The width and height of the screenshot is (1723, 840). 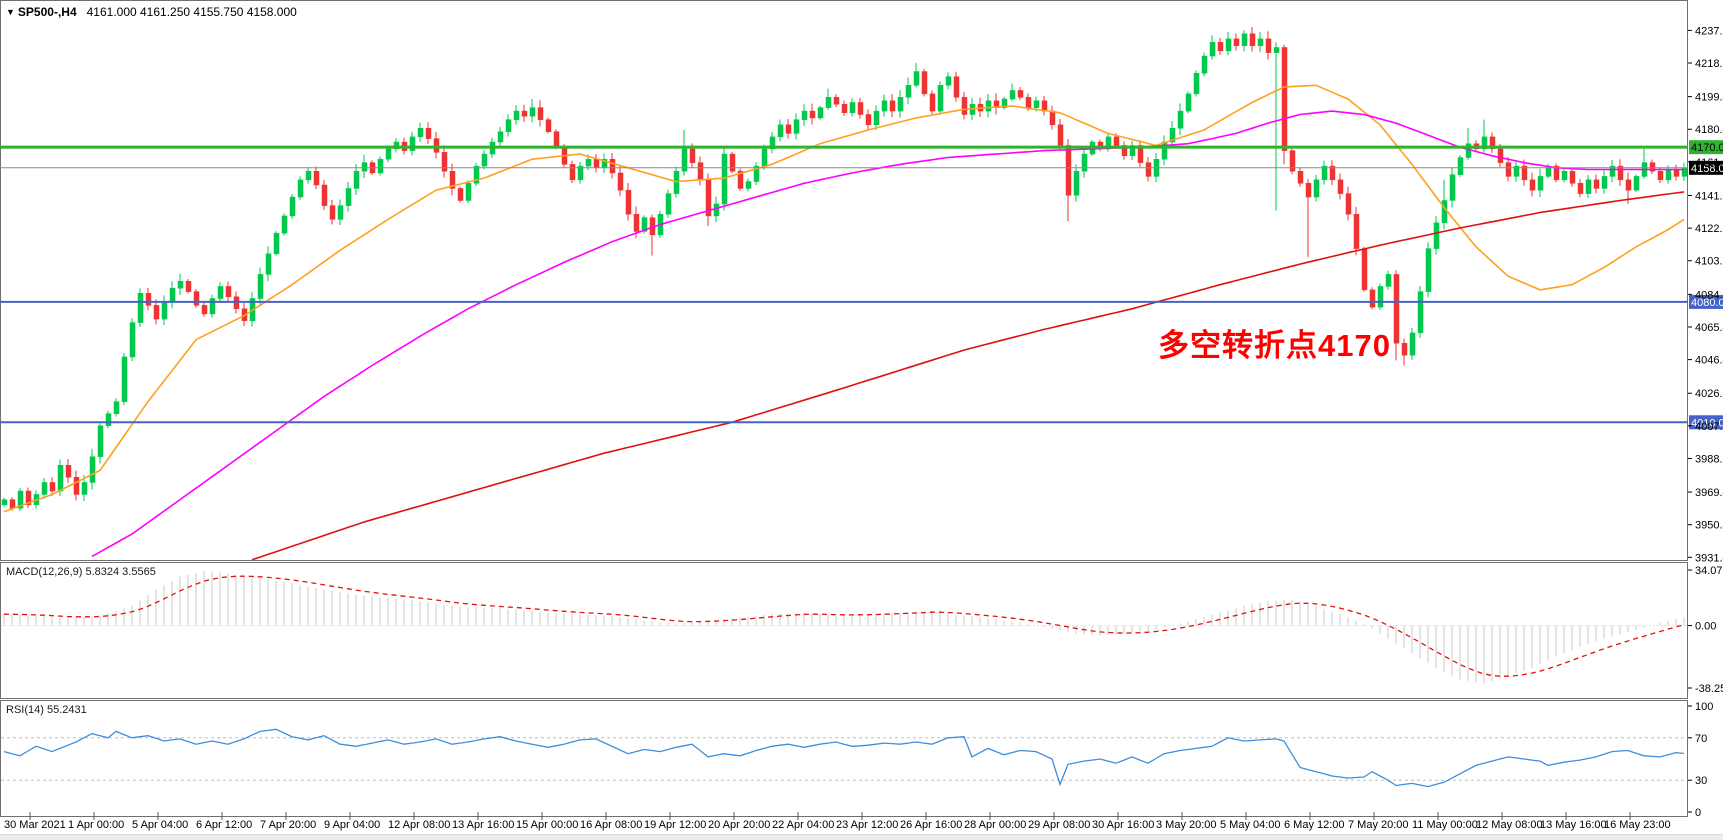 I want to click on time-axis-label: 29 Apr 08:00, so click(x=1059, y=825).